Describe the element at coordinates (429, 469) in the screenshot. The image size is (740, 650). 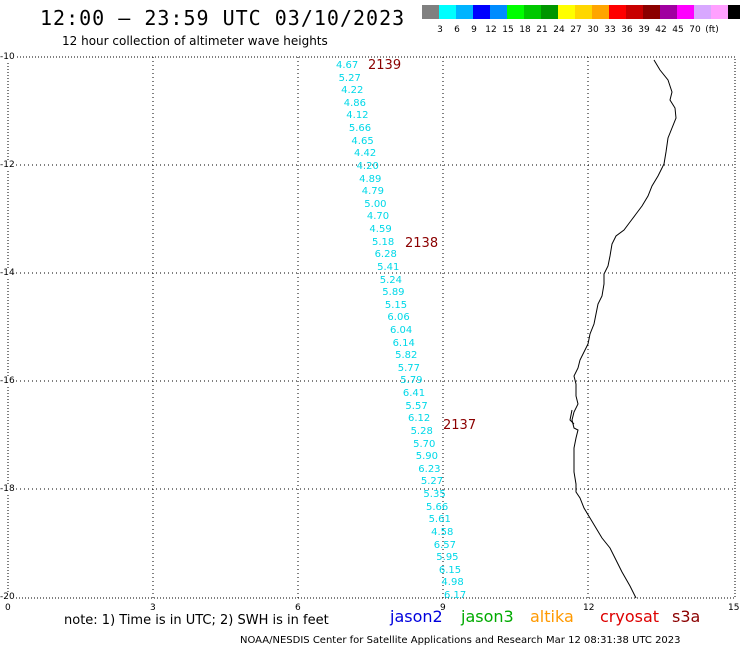
I see `wave-height-label: 6.23` at that location.